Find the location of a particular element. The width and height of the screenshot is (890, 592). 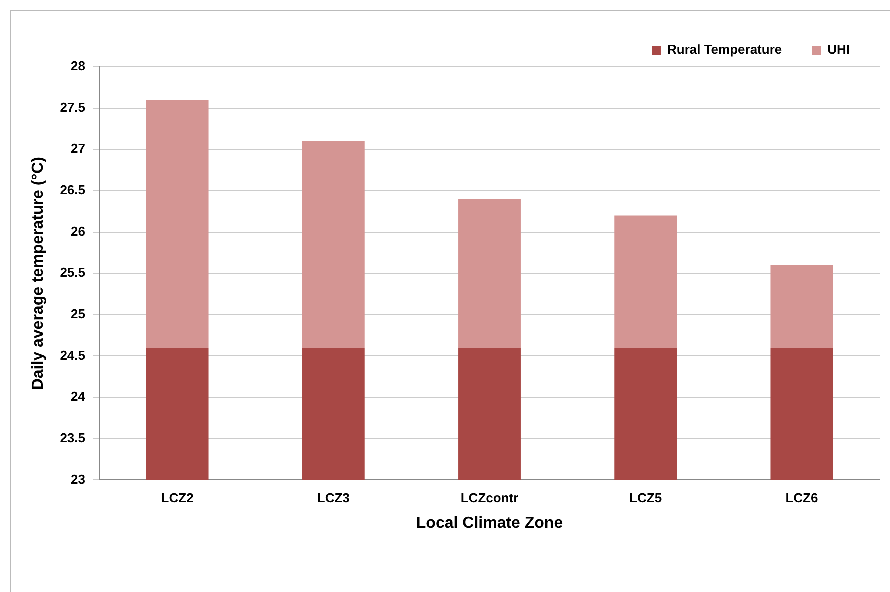

y-tick-label: 24 is located at coordinates (78, 396).